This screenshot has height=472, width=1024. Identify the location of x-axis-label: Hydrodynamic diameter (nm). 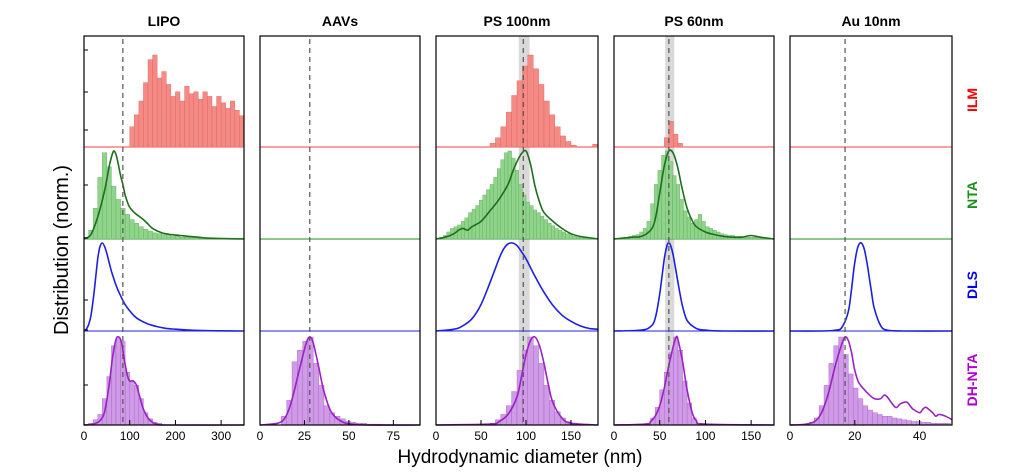
(520, 457).